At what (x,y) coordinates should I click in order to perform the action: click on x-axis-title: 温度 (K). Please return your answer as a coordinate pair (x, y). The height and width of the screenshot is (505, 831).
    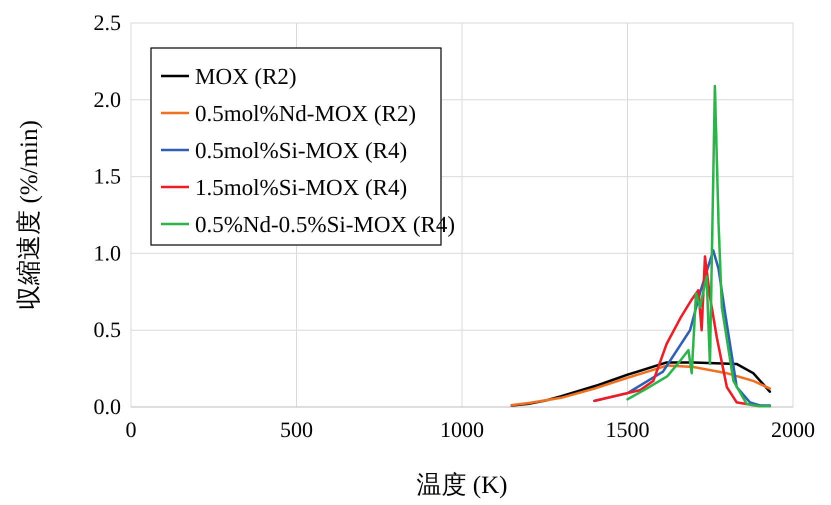
    Looking at the image, I should click on (462, 485).